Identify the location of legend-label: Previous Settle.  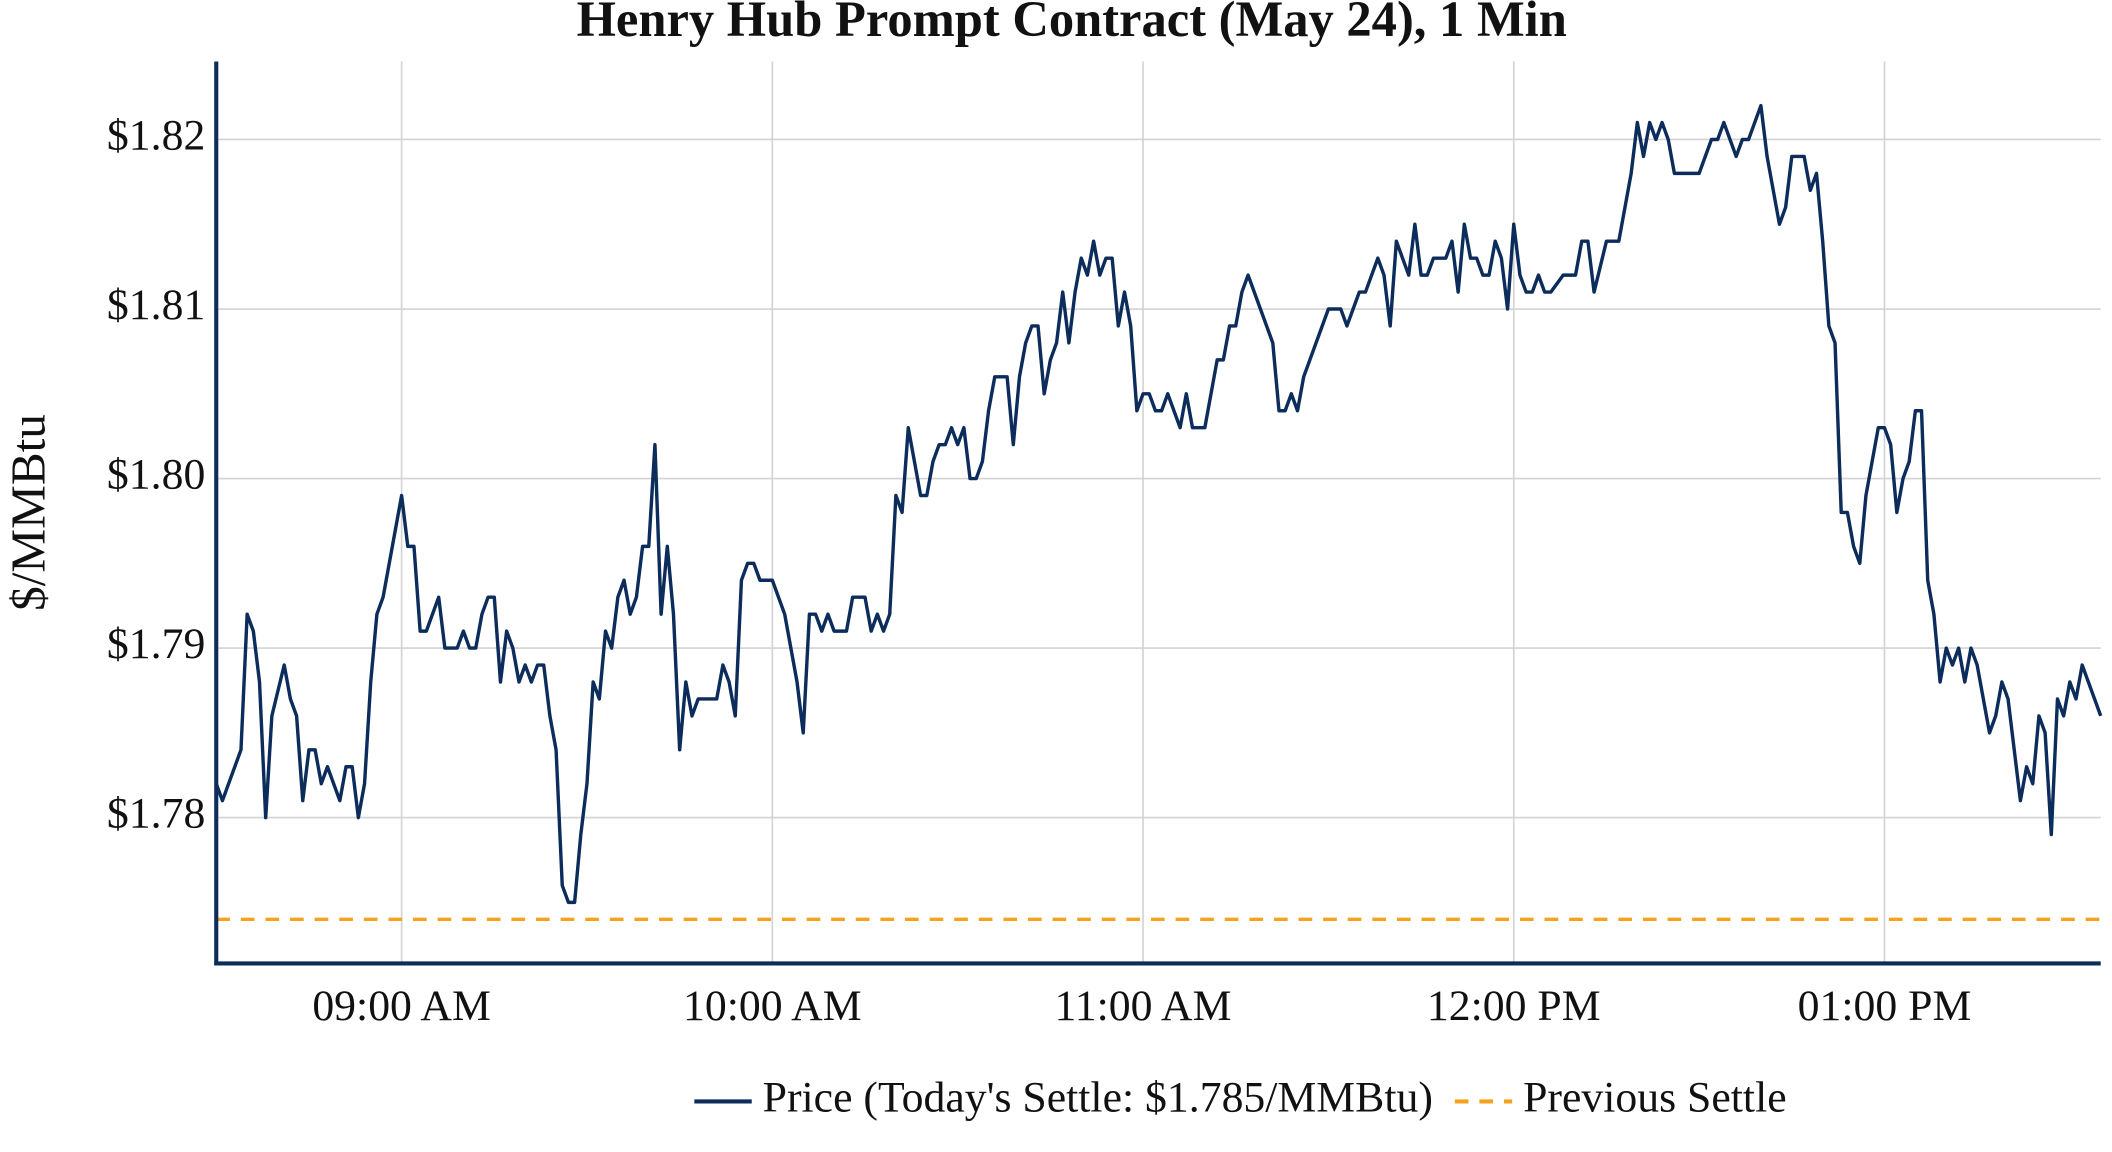
(1655, 1097).